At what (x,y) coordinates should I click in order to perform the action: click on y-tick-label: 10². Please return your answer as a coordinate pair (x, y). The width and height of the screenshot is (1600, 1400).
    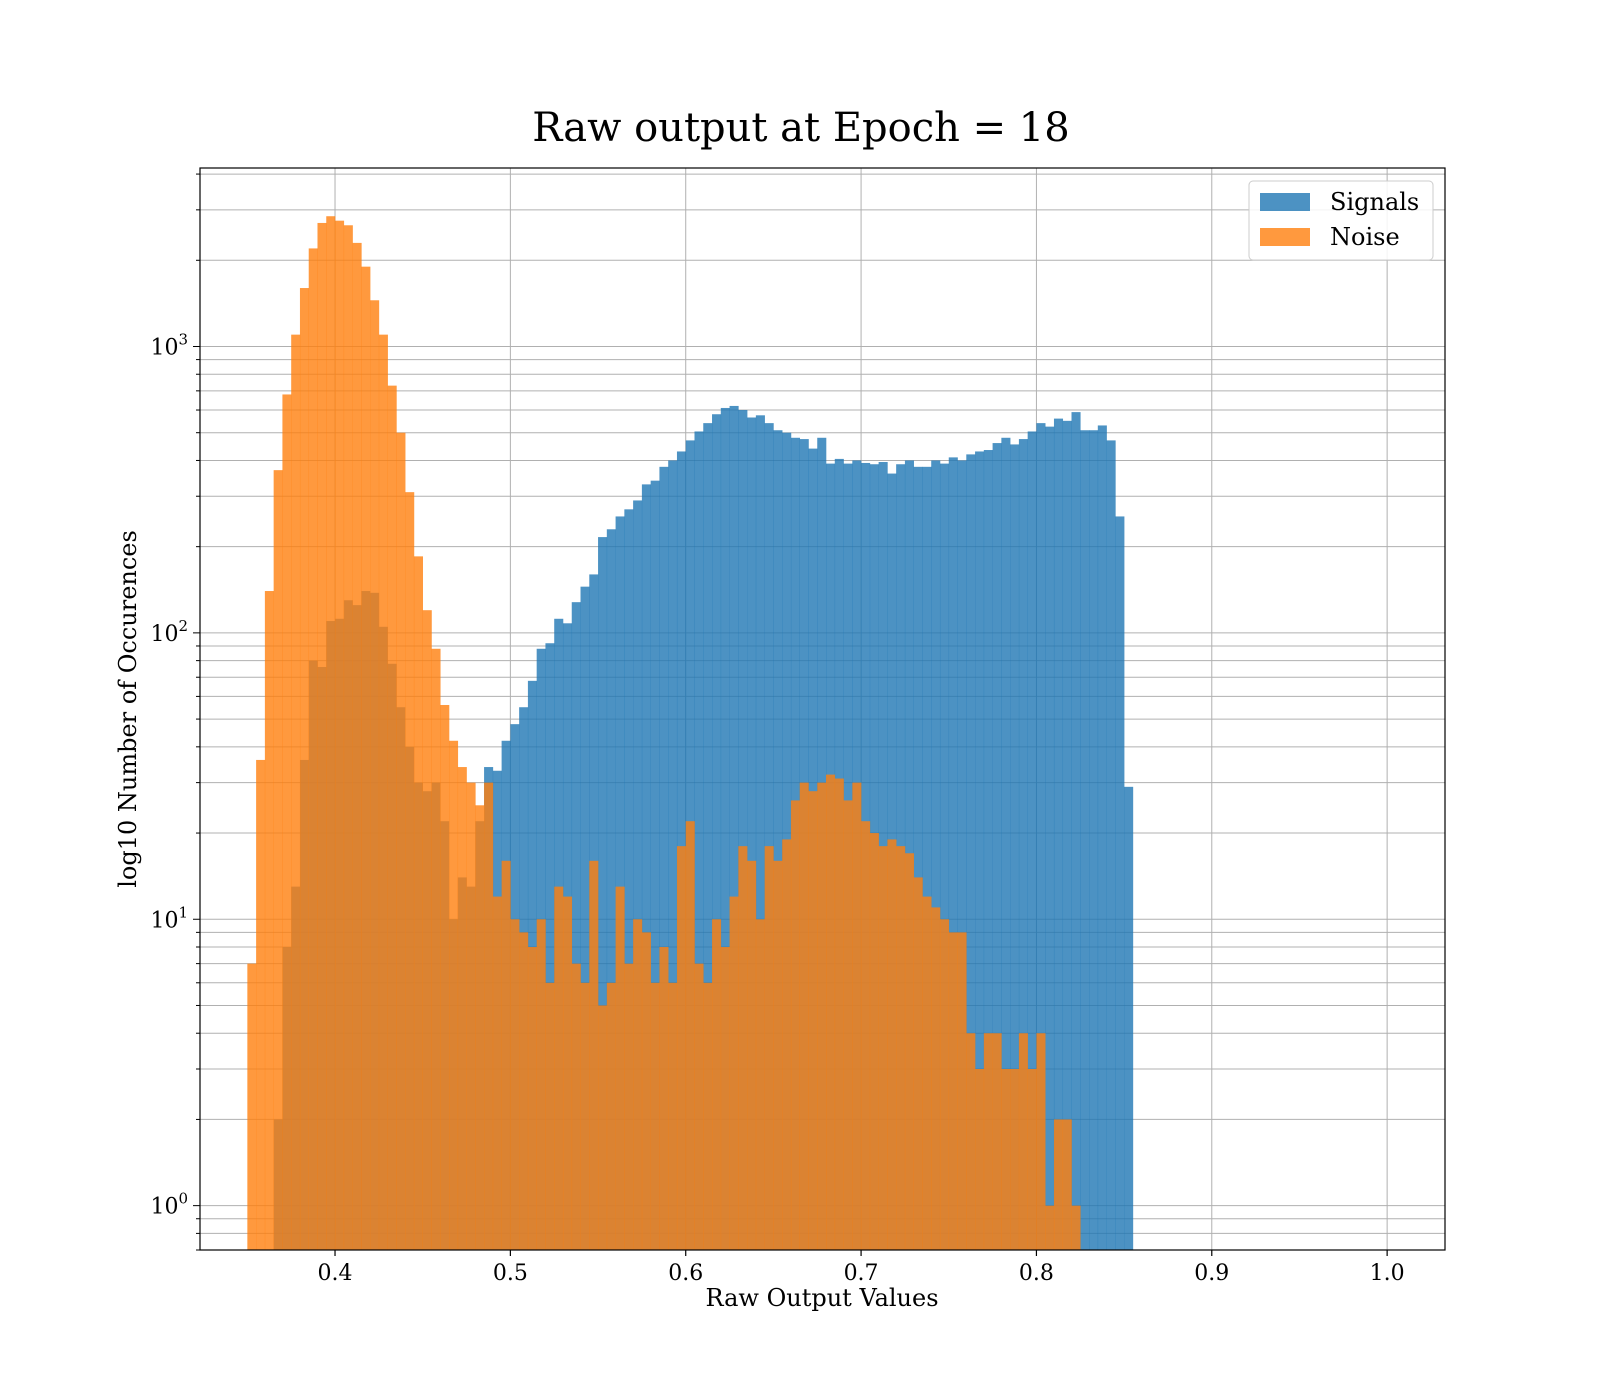
    Looking at the image, I should click on (169, 632).